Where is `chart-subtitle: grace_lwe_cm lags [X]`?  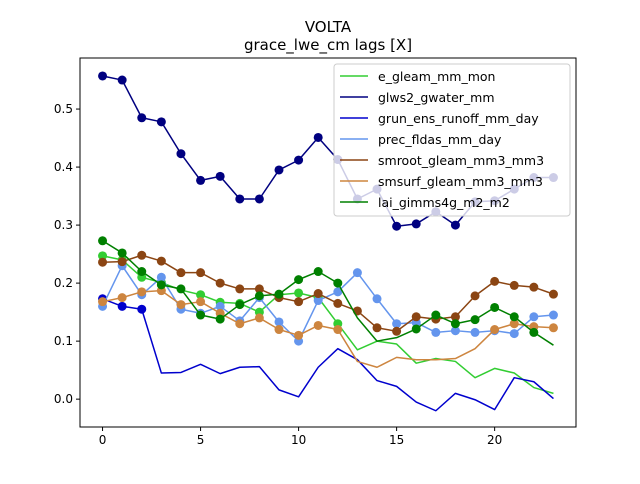 chart-subtitle: grace_lwe_cm lags [X] is located at coordinates (328, 45).